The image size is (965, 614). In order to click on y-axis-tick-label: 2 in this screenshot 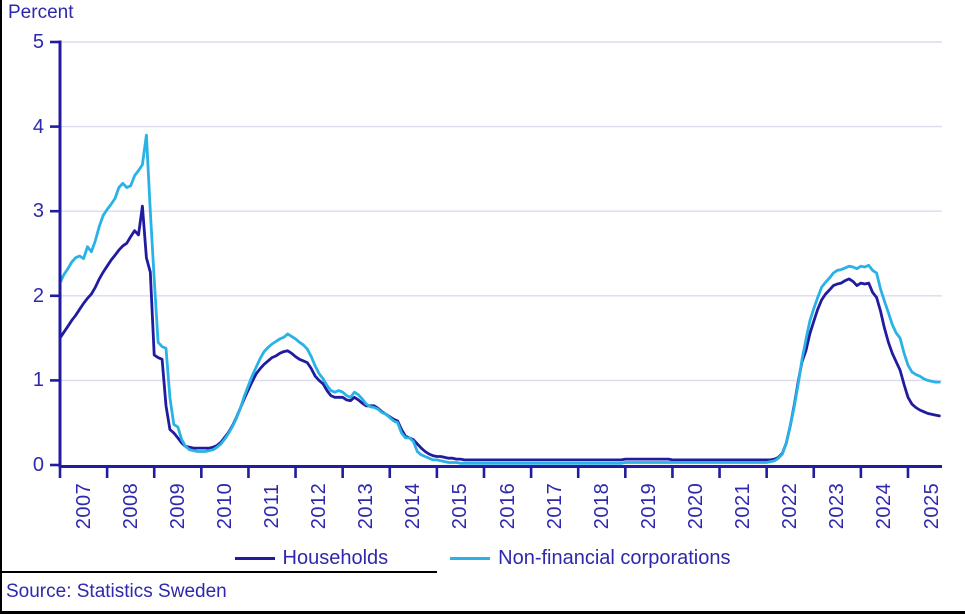, I will do `click(38, 295)`.